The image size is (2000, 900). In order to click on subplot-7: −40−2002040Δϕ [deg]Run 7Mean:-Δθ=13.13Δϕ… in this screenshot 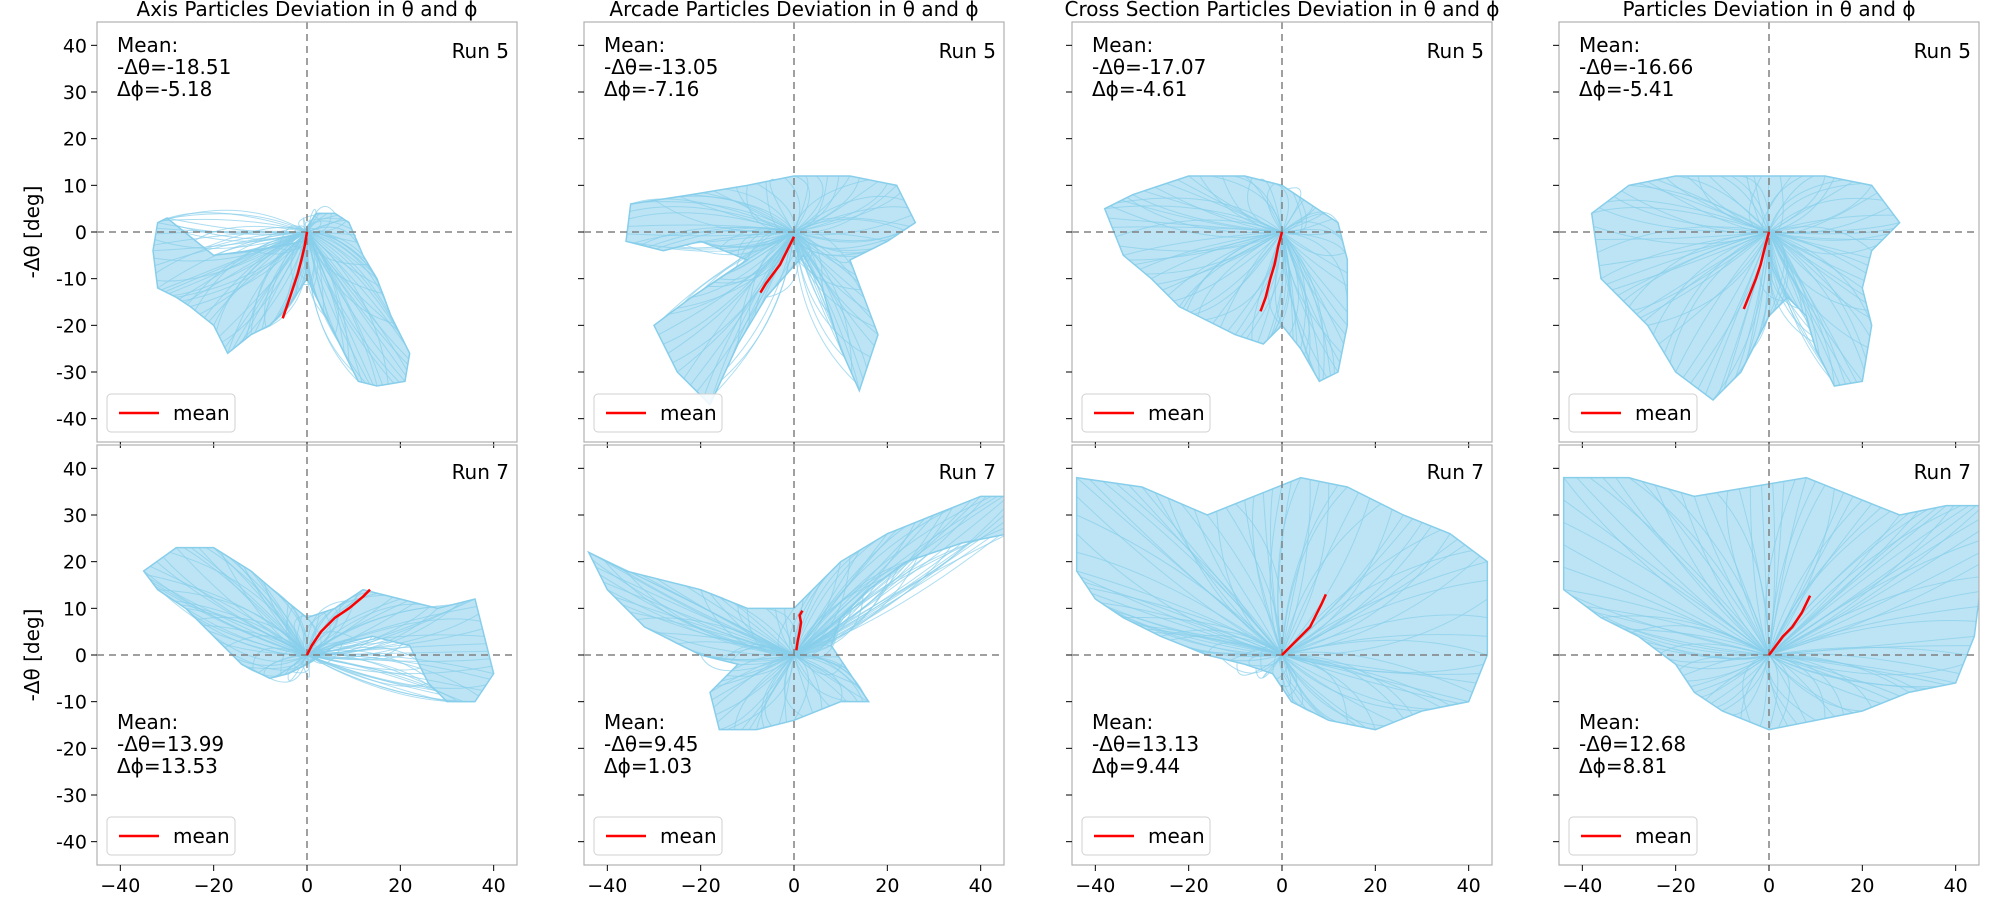, I will do `click(1279, 670)`.